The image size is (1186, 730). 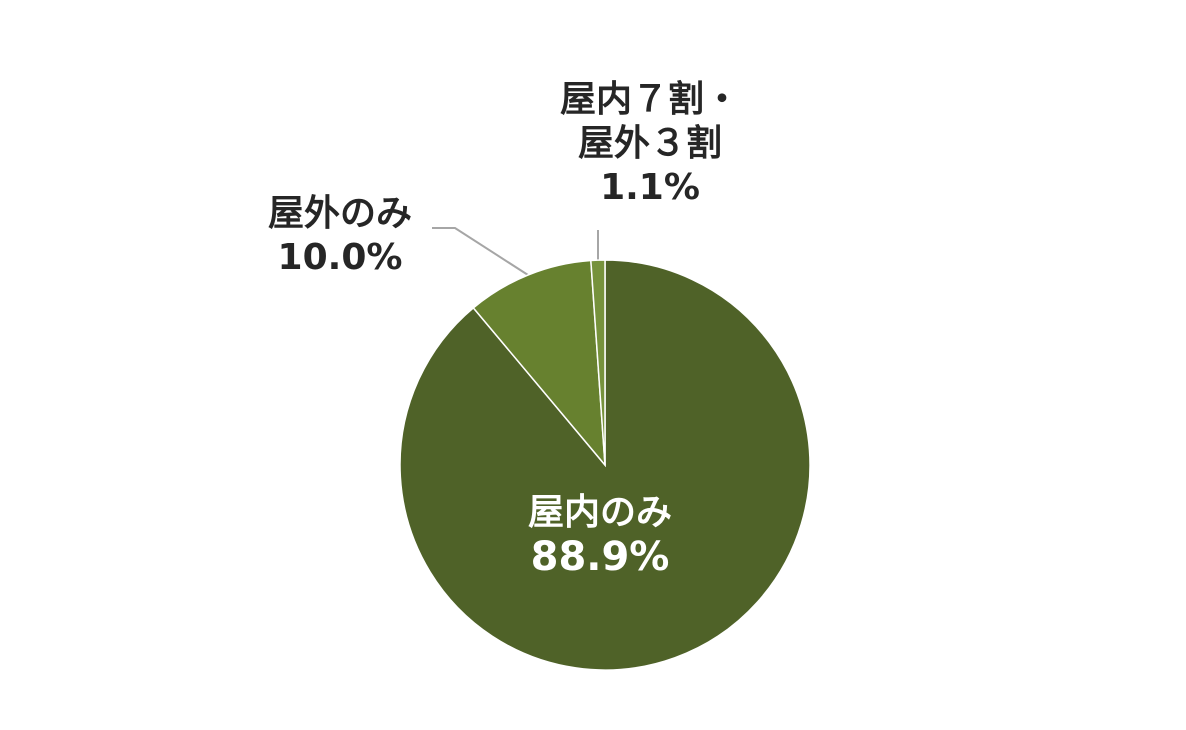 I want to click on slice-label: 屋外のみ 10.0%, so click(x=340, y=236).